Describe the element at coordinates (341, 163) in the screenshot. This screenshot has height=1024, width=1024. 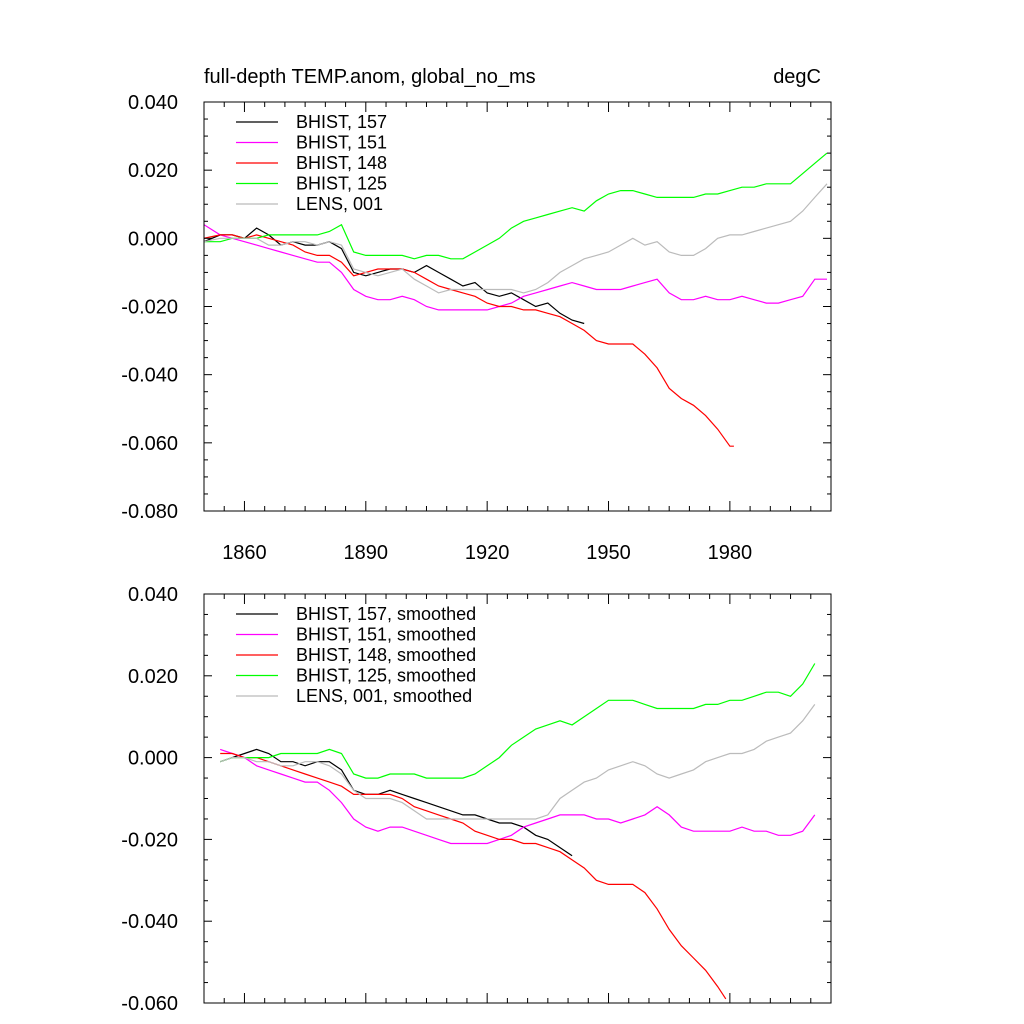
I see `legend-label: BHIST, 148` at that location.